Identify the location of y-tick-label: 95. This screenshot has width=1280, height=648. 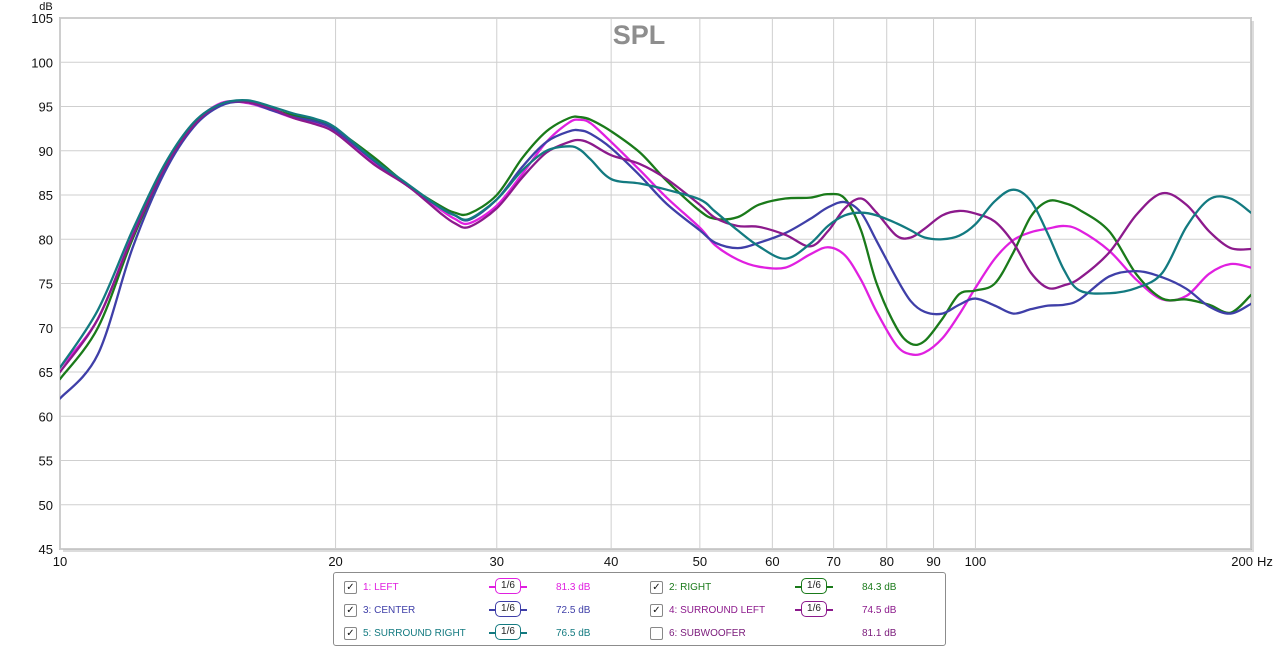
(46, 107).